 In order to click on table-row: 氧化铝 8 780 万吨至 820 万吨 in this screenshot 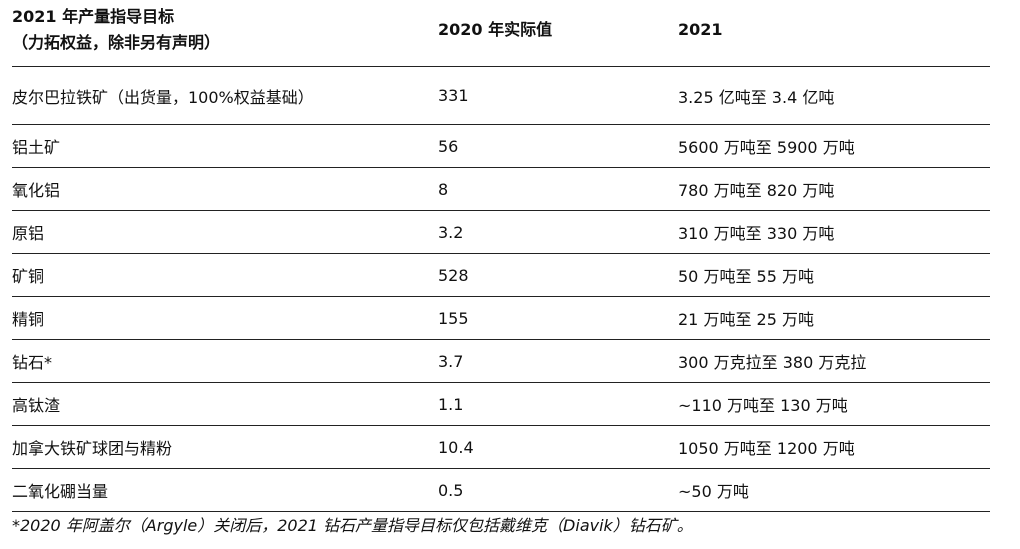, I will do `click(501, 189)`.